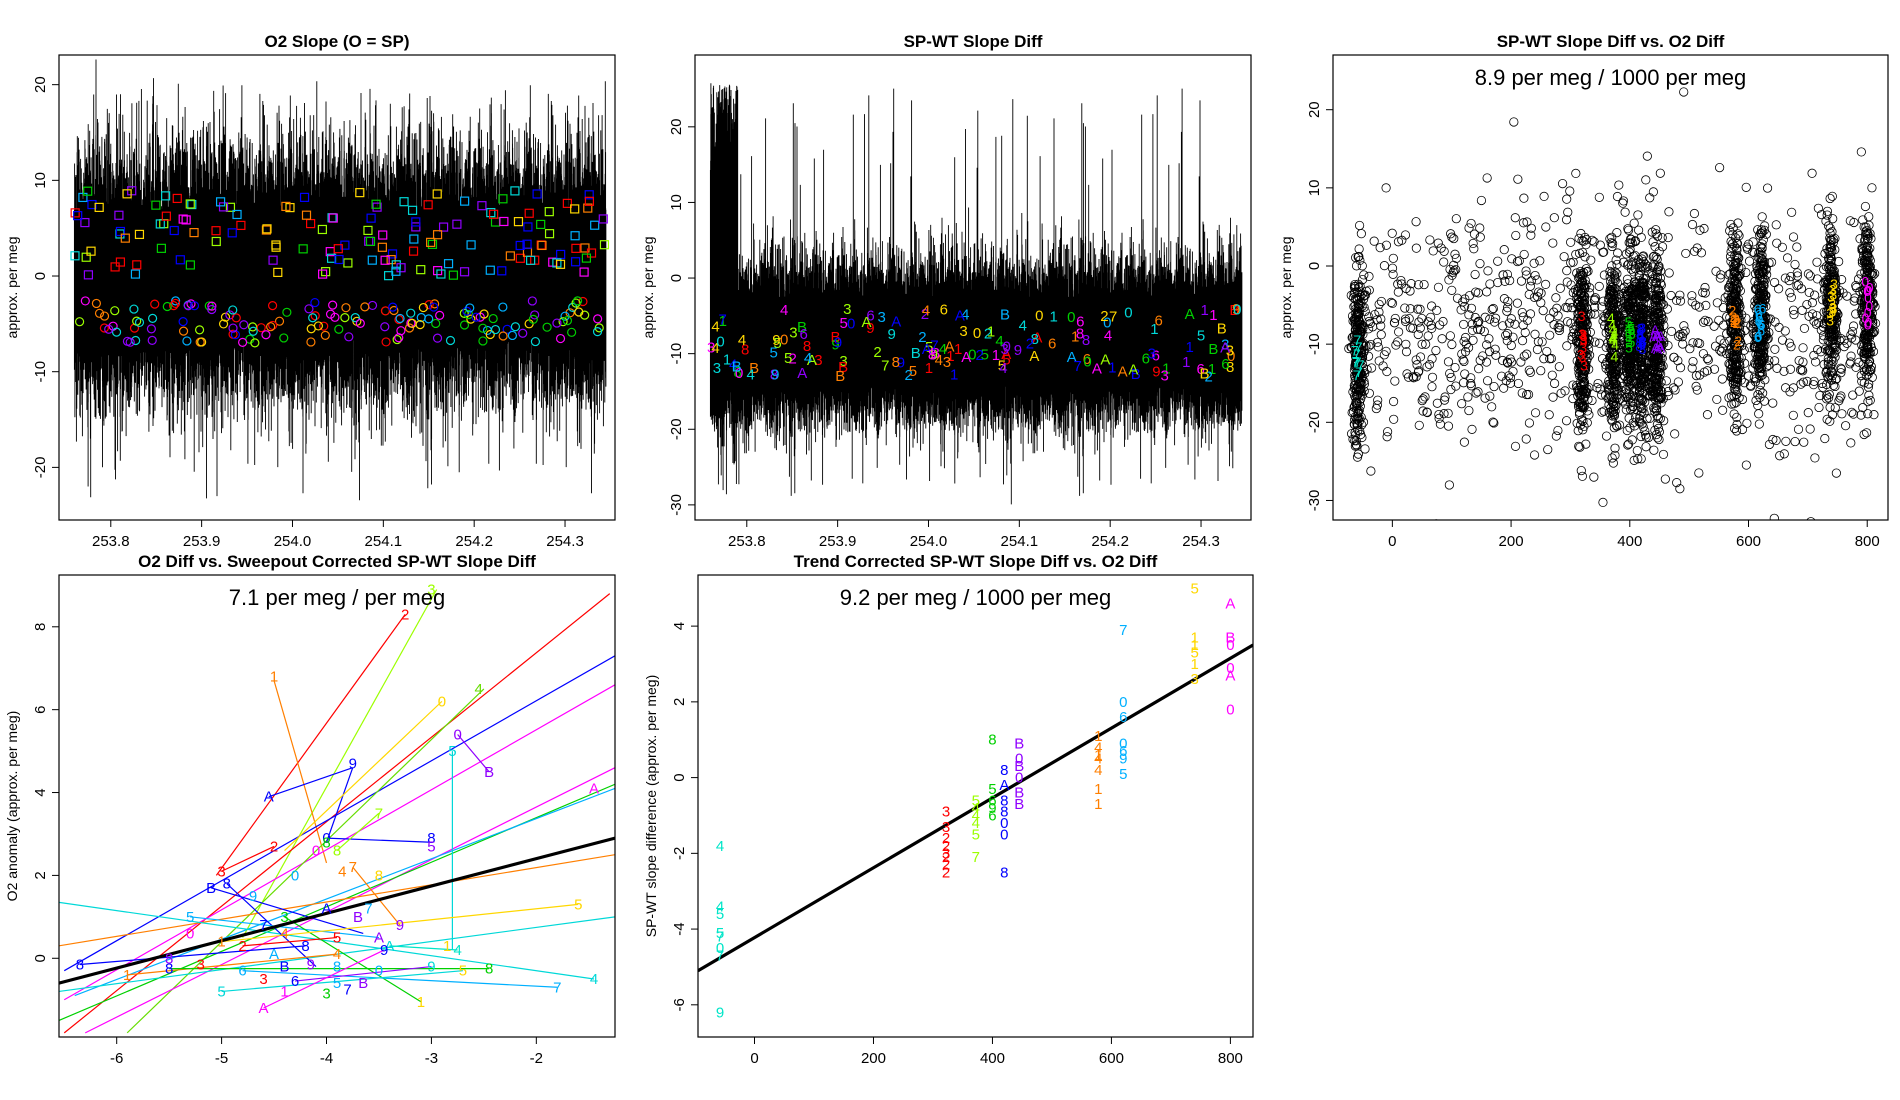 The image size is (1900, 1100). I want to click on cluster-label-marker: 6, so click(1760, 324).